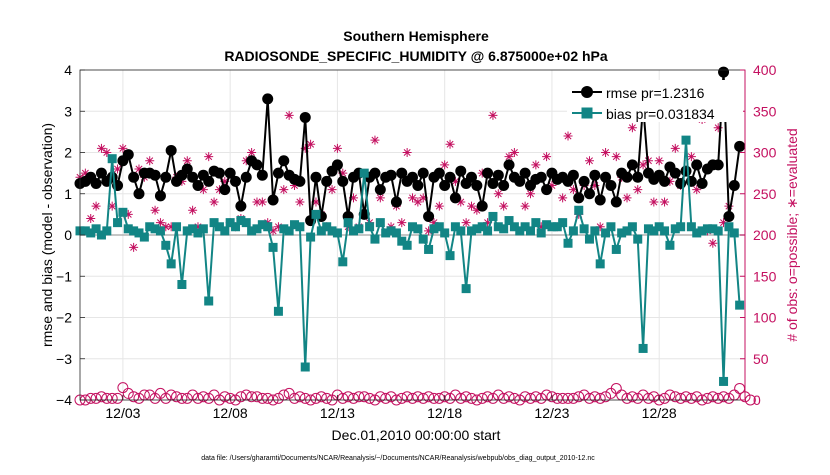 The width and height of the screenshot is (830, 475). I want to click on legend-rmse-label: rmse pr=1.2316, so click(655, 93).